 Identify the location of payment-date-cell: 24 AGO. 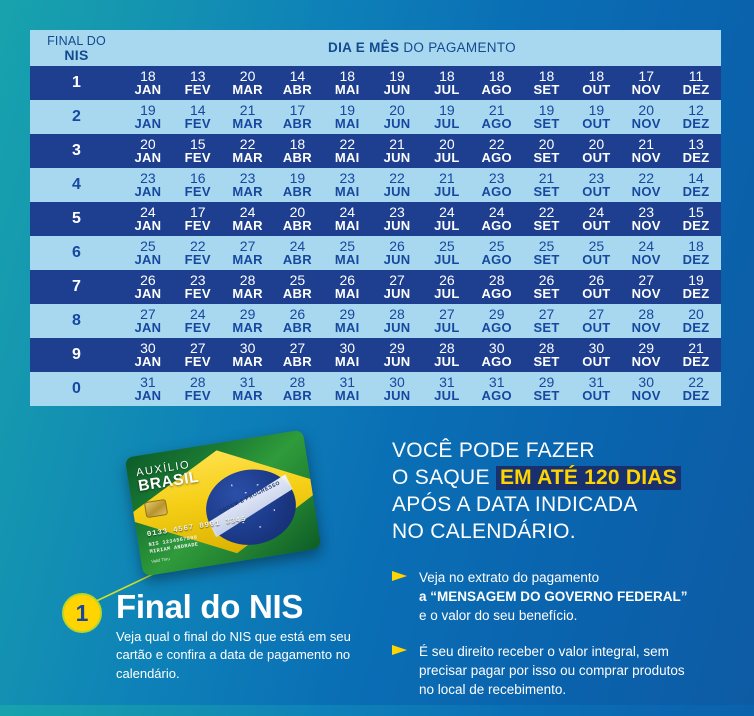
(497, 219).